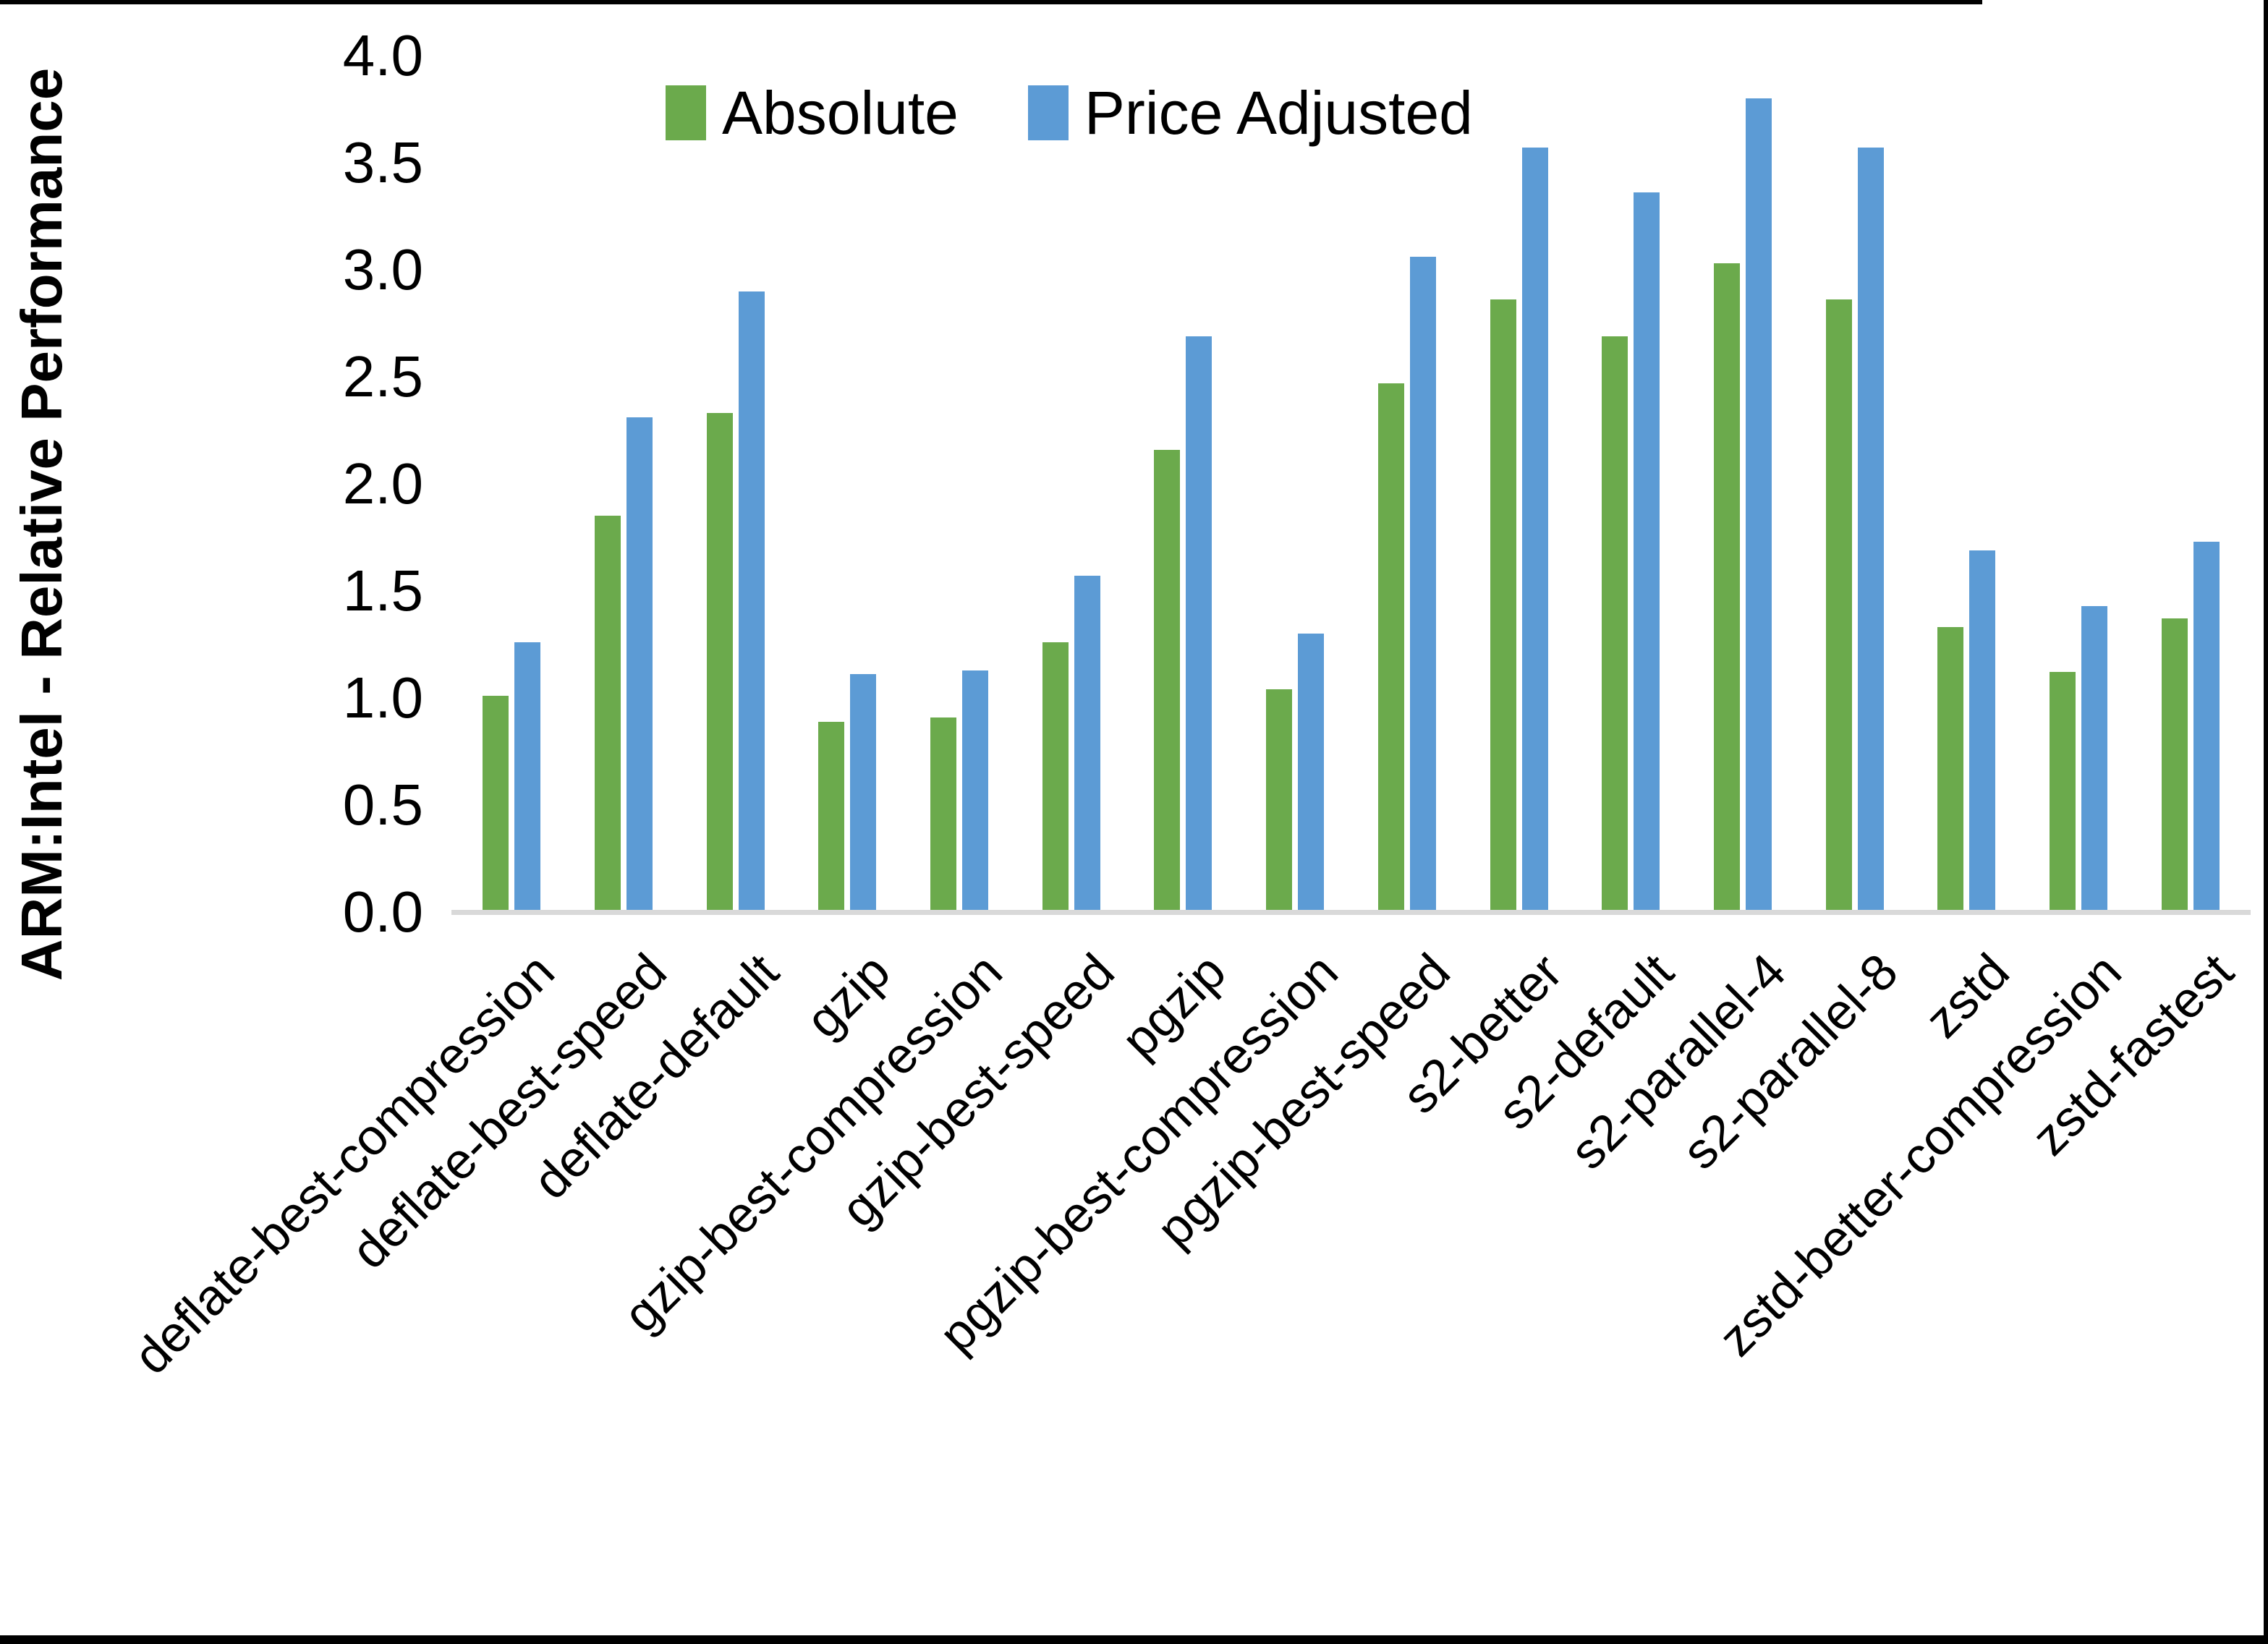 This screenshot has height=1644, width=2268. What do you see at coordinates (2079, 484) in the screenshot?
I see `bar-group-zstd-better-compression` at bounding box center [2079, 484].